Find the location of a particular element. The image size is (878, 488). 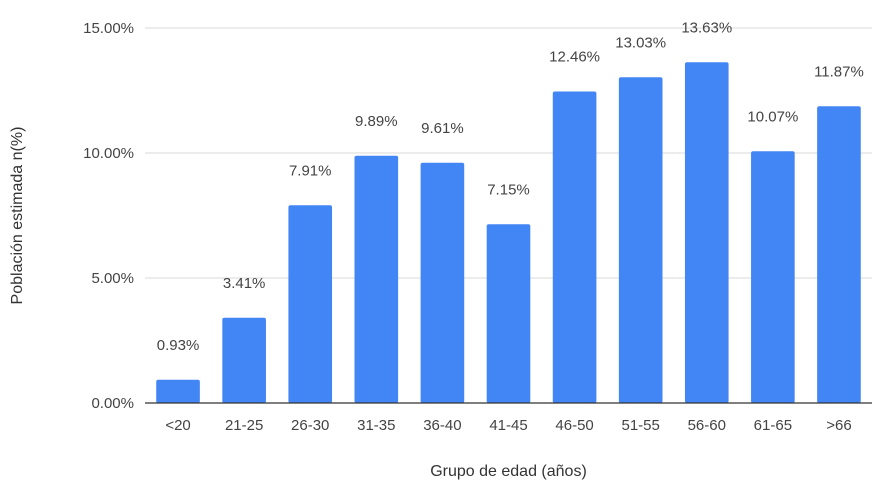

data-label: 13.63% is located at coordinates (706, 27).